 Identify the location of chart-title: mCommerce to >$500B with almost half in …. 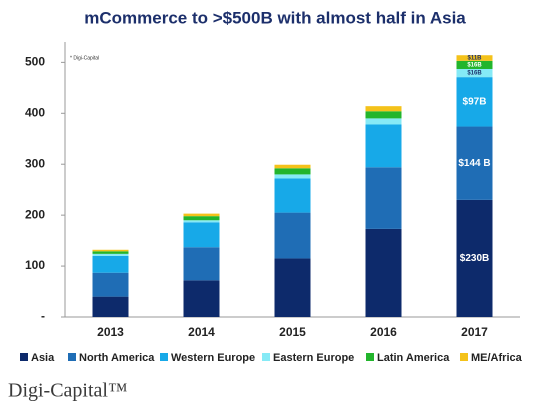
(275, 17).